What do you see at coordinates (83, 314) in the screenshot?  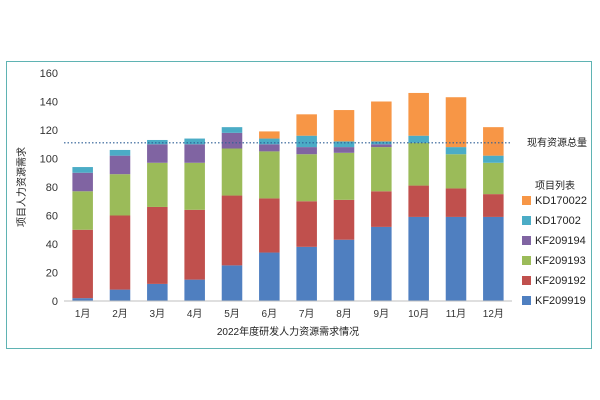 I see `x-tick-label: 1月` at bounding box center [83, 314].